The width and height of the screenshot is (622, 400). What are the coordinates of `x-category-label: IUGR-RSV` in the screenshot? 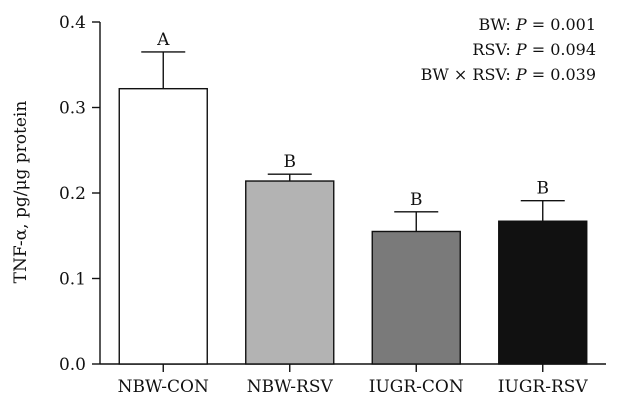 It's located at (543, 387).